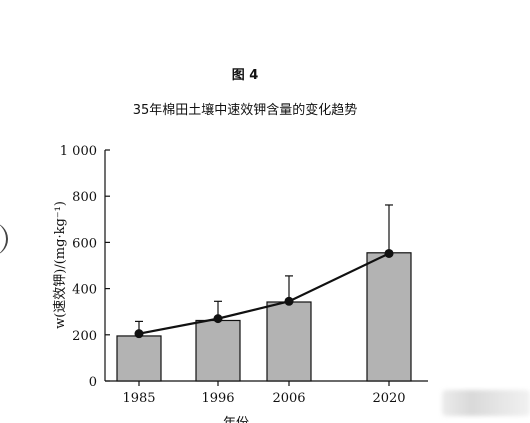 Image resolution: width=530 pixels, height=423 pixels. Describe the element at coordinates (60, 265) in the screenshot. I see `y-axis-label: w(速效钾)/(mg·kg⁻¹)` at that location.